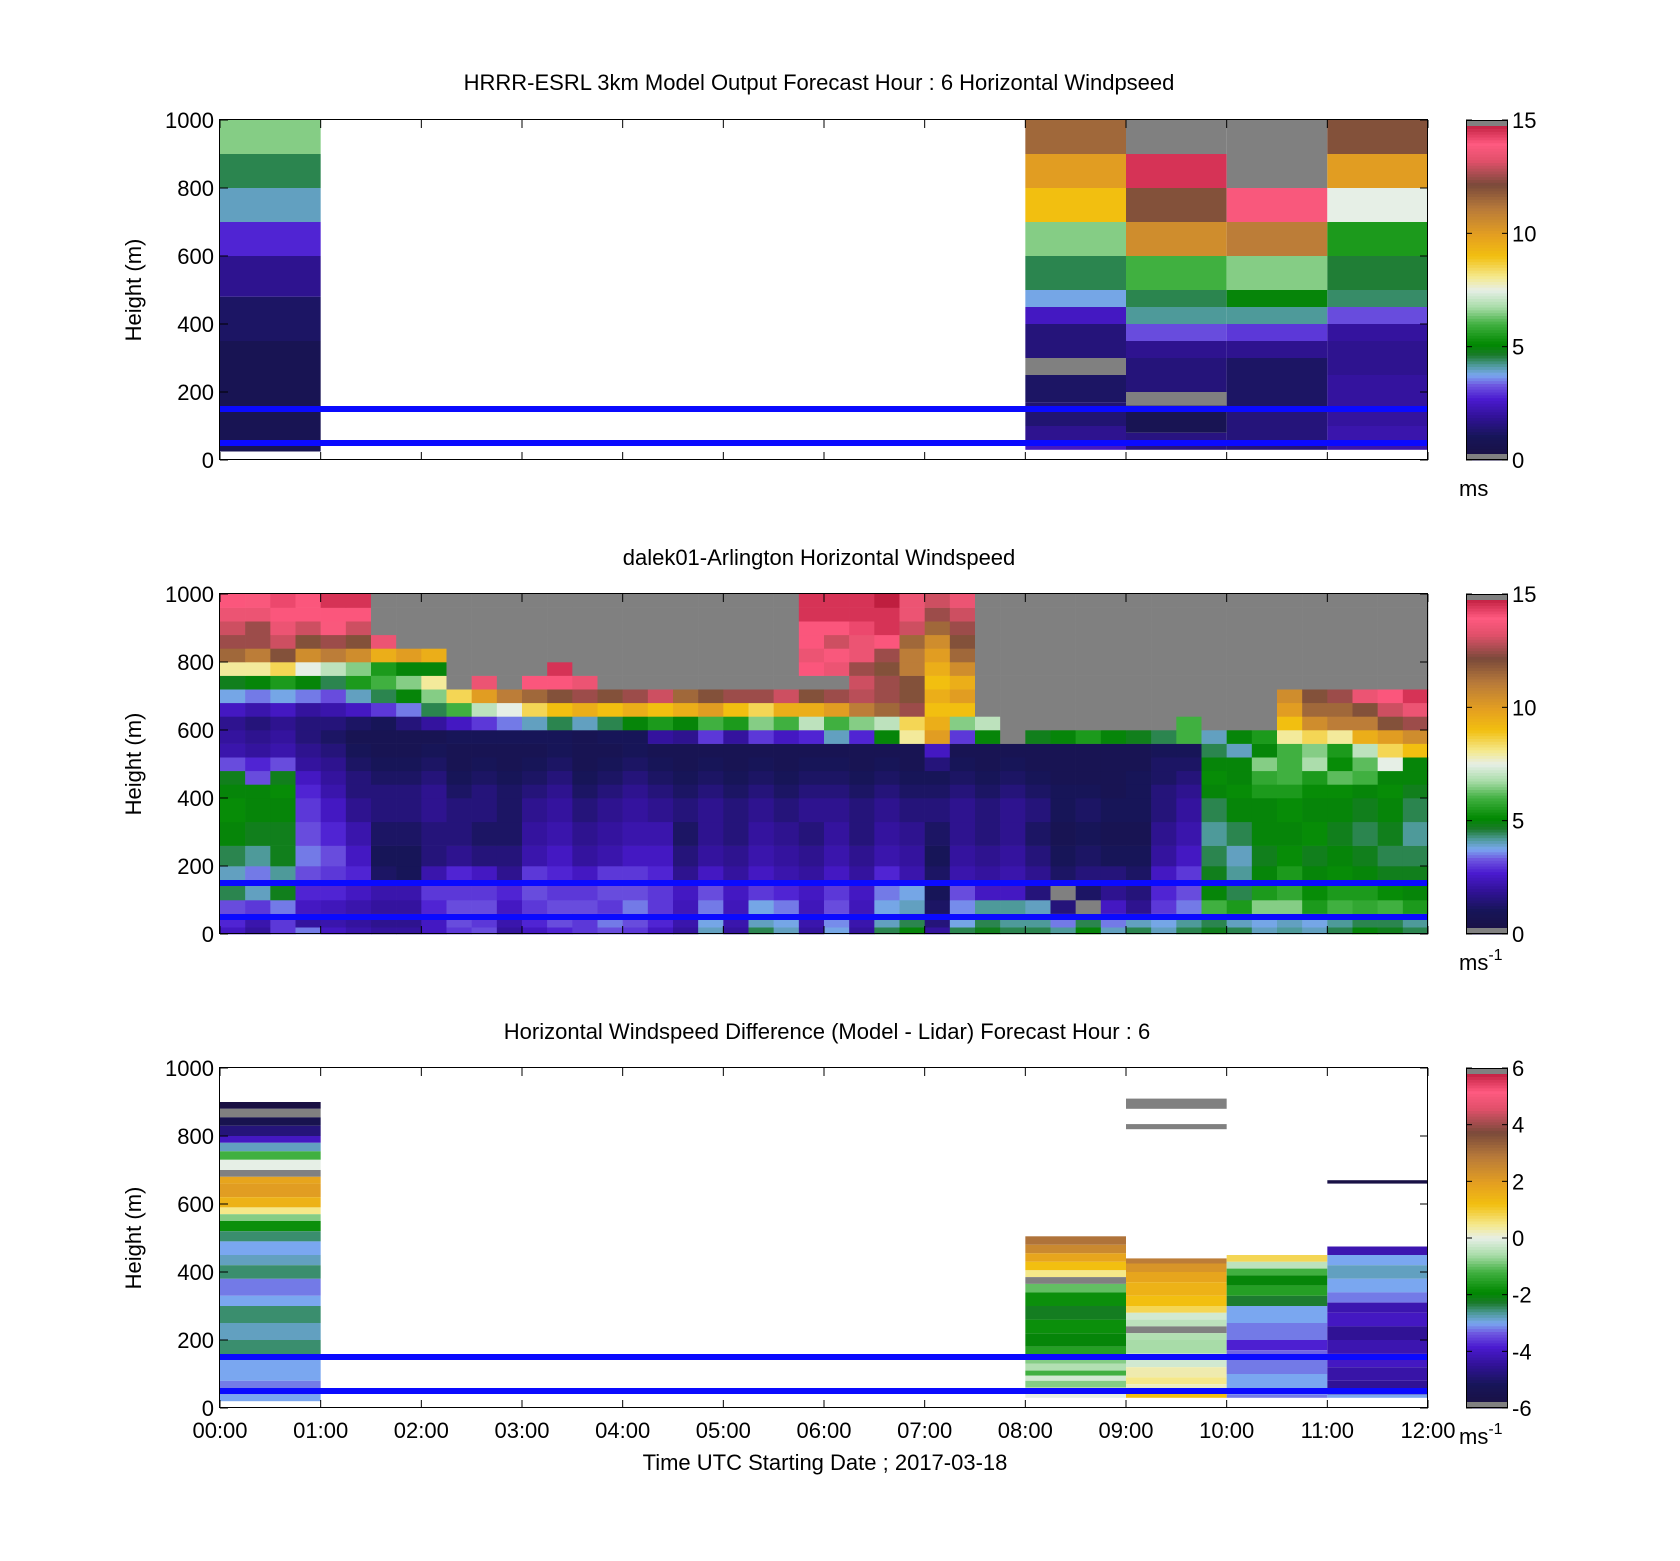  What do you see at coordinates (195, 1204) in the screenshot?
I see `y-tick-label: 600` at bounding box center [195, 1204].